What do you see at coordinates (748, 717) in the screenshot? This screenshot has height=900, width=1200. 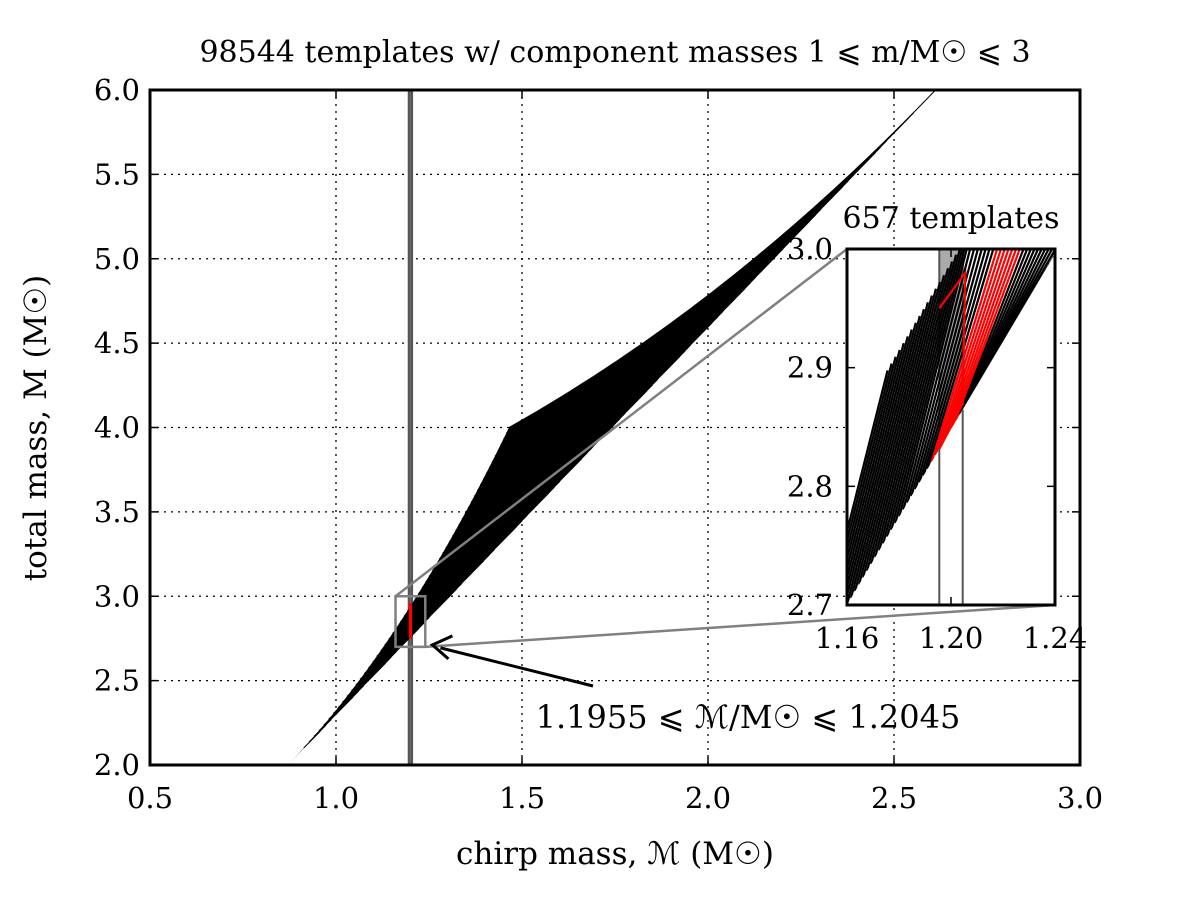 I see `annotation-text: 1.1955 ⩽ ℳ/M☉ ⩽ 1.2045` at bounding box center [748, 717].